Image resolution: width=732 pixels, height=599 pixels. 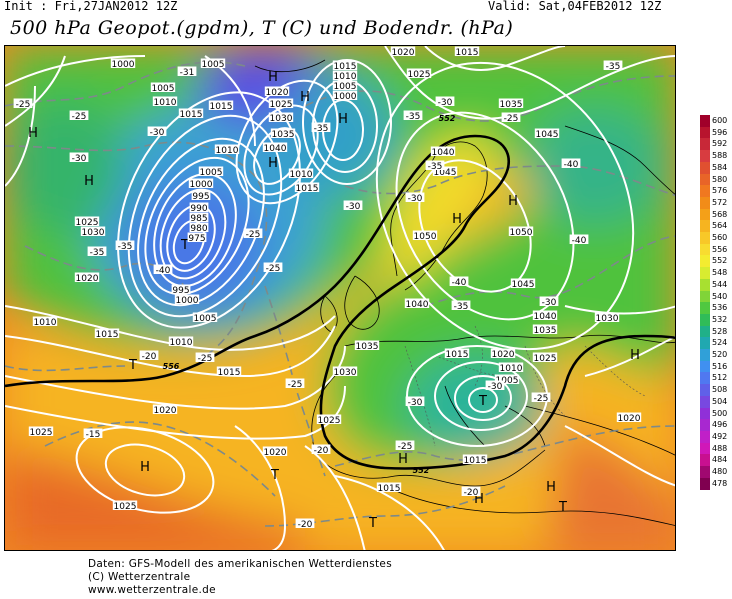 What do you see at coordinates (275, 149) in the screenshot?
I see `isobar-label: 1040` at bounding box center [275, 149].